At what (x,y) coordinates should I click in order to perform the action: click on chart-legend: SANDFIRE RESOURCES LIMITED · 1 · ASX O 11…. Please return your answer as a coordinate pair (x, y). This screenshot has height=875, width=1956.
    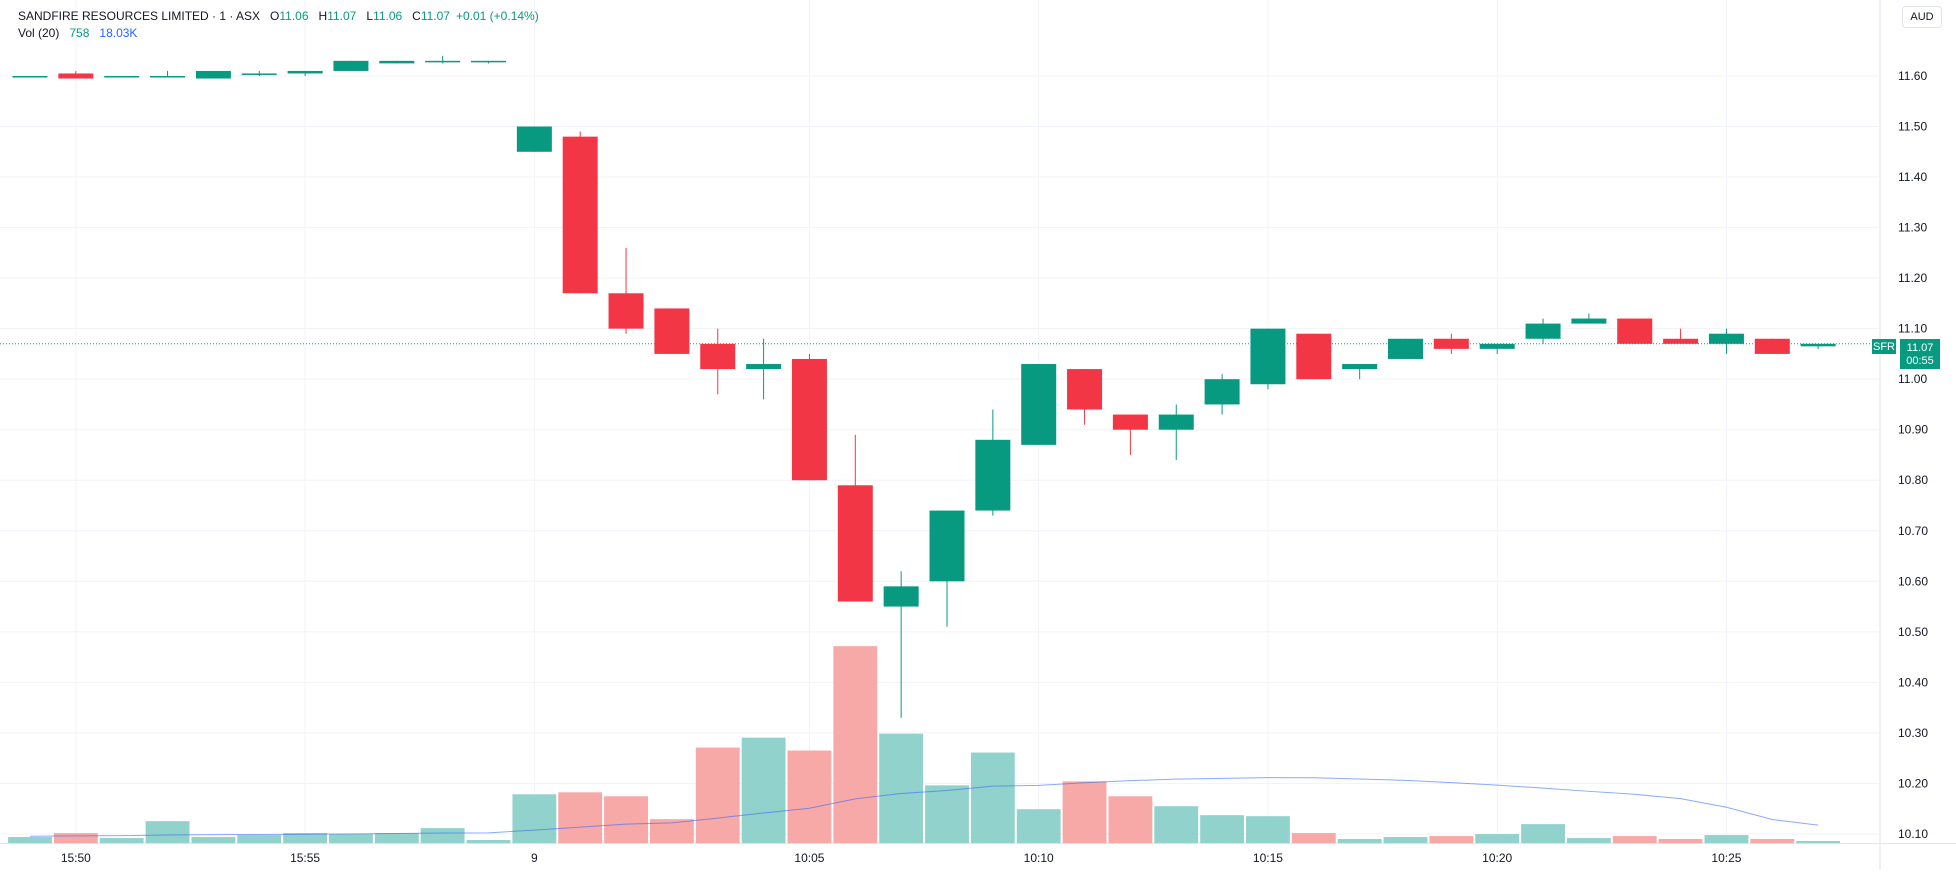
    Looking at the image, I should click on (278, 25).